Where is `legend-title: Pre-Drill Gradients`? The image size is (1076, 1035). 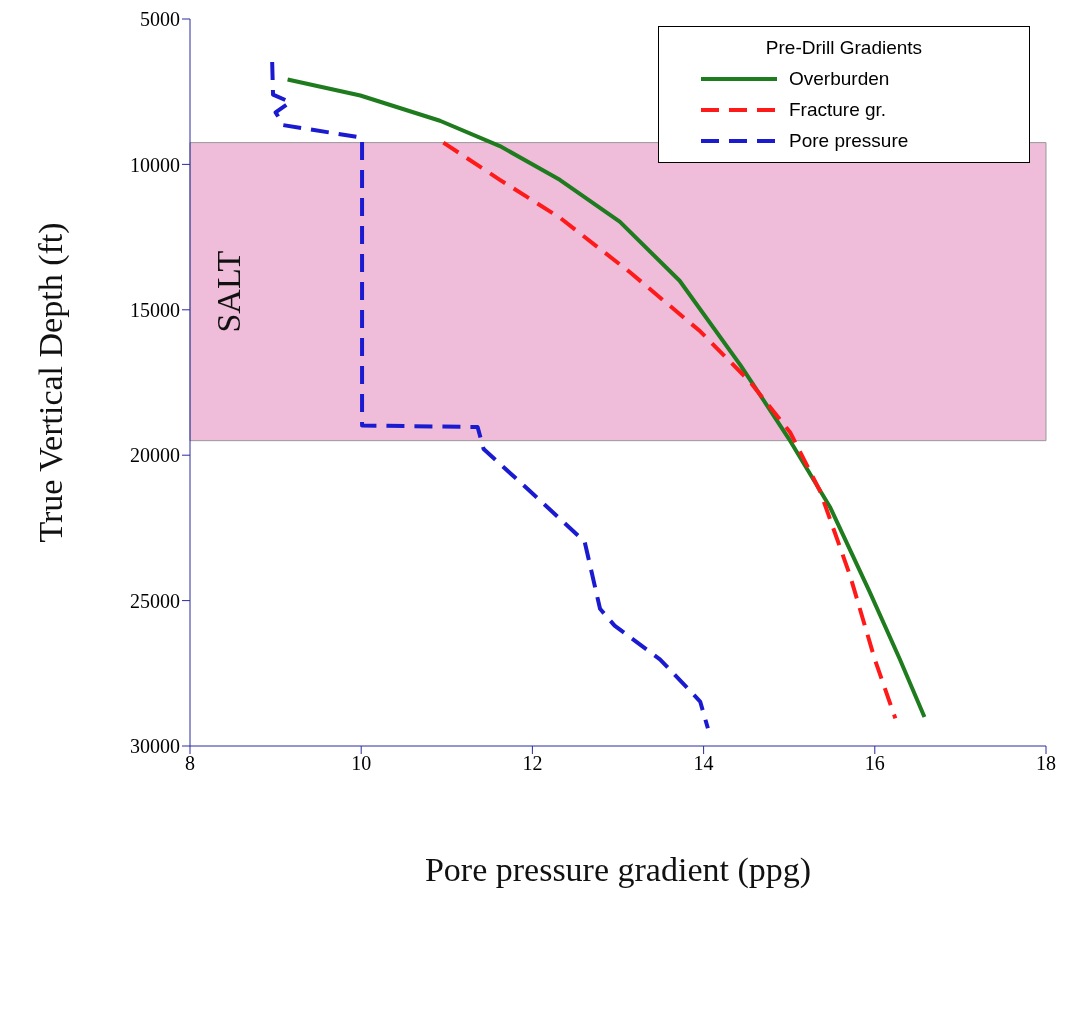 legend-title: Pre-Drill Gradients is located at coordinates (844, 48).